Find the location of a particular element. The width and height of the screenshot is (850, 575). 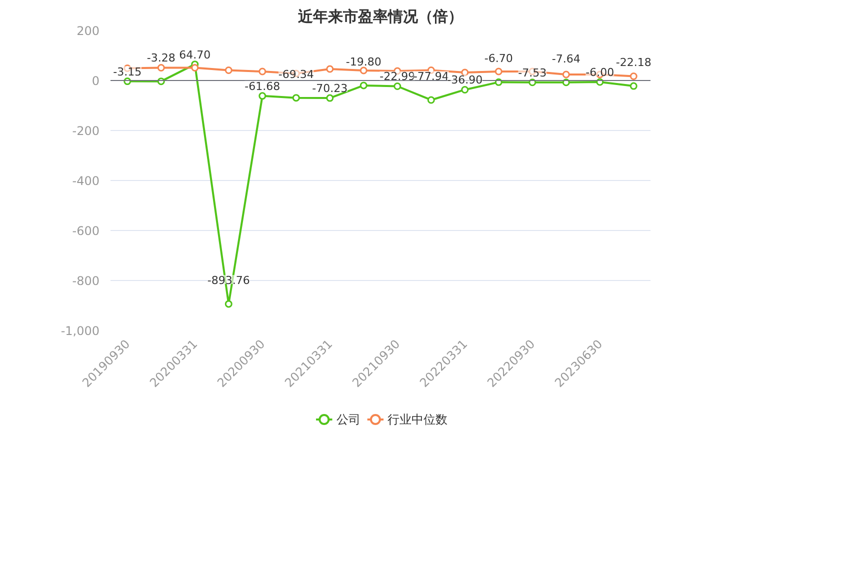

data-label: 64.70 is located at coordinates (195, 55).